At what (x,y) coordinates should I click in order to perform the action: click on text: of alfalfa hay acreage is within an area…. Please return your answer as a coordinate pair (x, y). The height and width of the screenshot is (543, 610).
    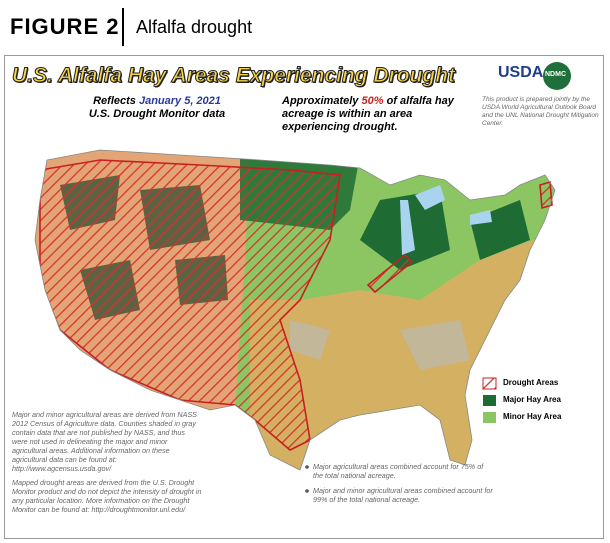
    Looking at the image, I should click on (368, 114).